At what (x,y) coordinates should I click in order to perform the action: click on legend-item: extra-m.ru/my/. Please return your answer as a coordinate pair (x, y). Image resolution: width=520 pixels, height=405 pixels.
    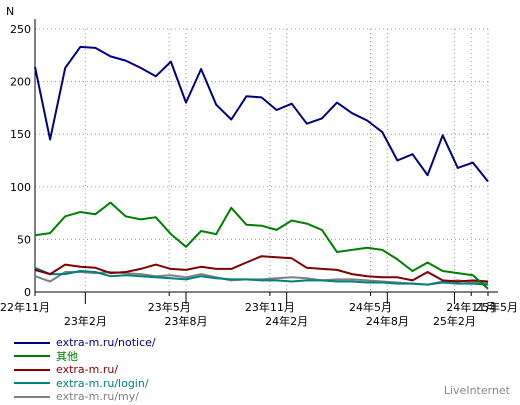
    Looking at the image, I should click on (85, 397).